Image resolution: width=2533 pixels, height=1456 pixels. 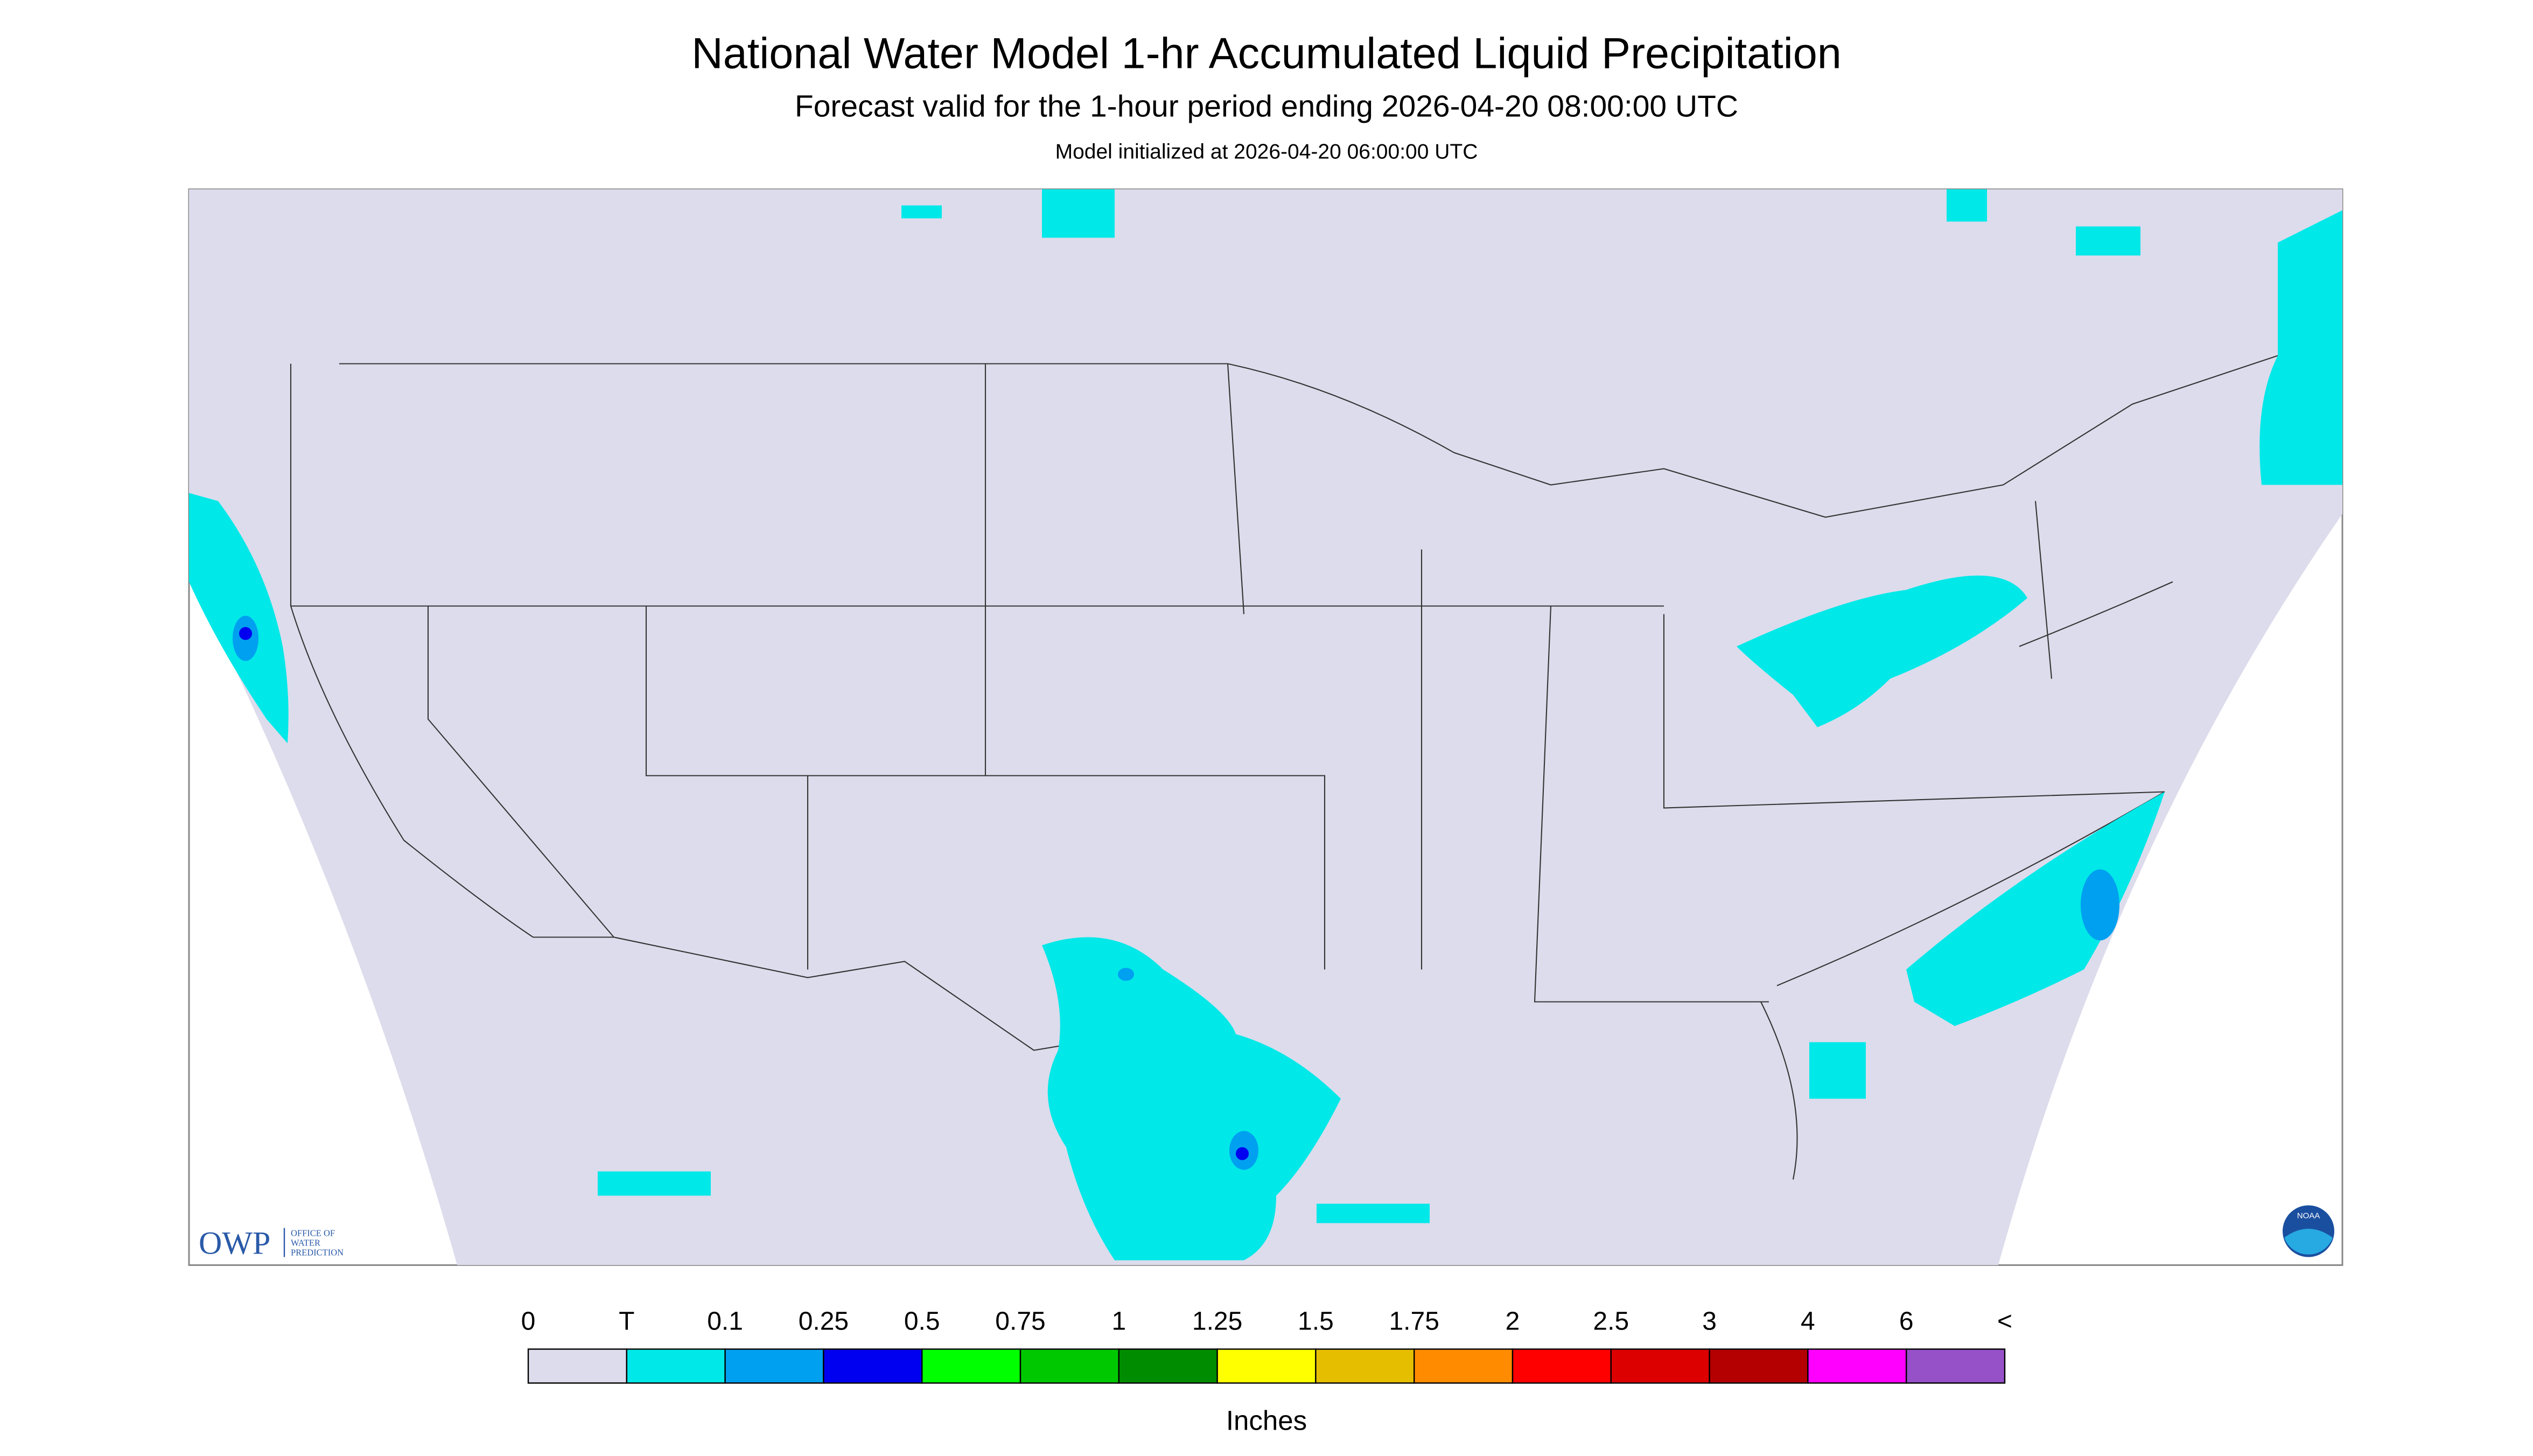 What do you see at coordinates (305, 1243) in the screenshot?
I see `owp-sub-text: WATER` at bounding box center [305, 1243].